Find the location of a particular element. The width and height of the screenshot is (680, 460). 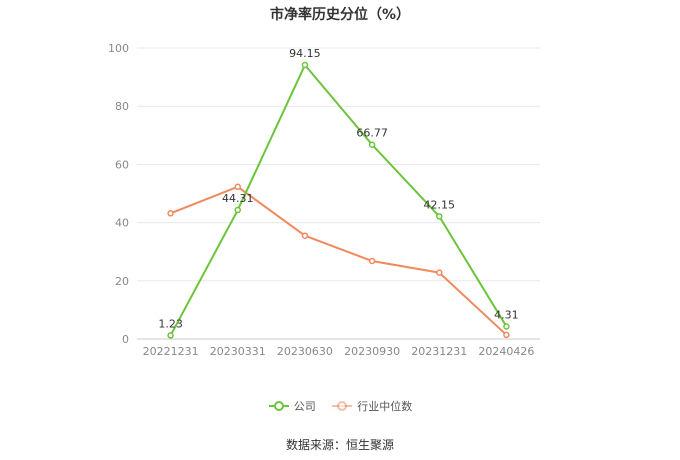

y-tick-label: 40 is located at coordinates (122, 223).